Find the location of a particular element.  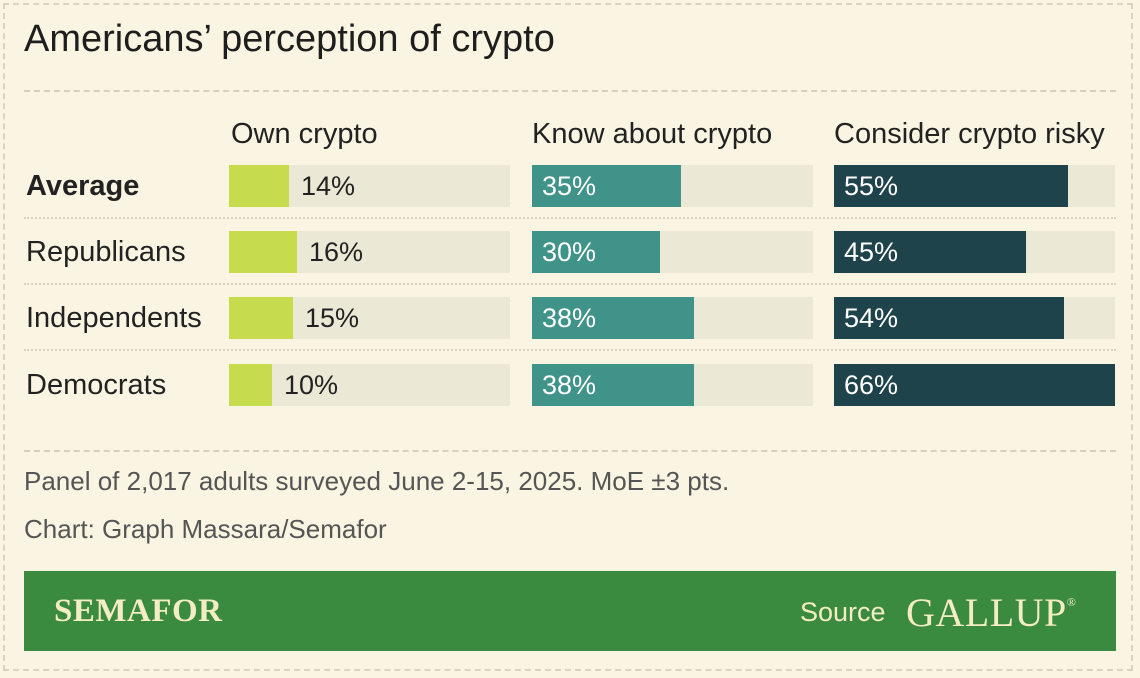

row-label-democrats: Democrats is located at coordinates (96, 385).